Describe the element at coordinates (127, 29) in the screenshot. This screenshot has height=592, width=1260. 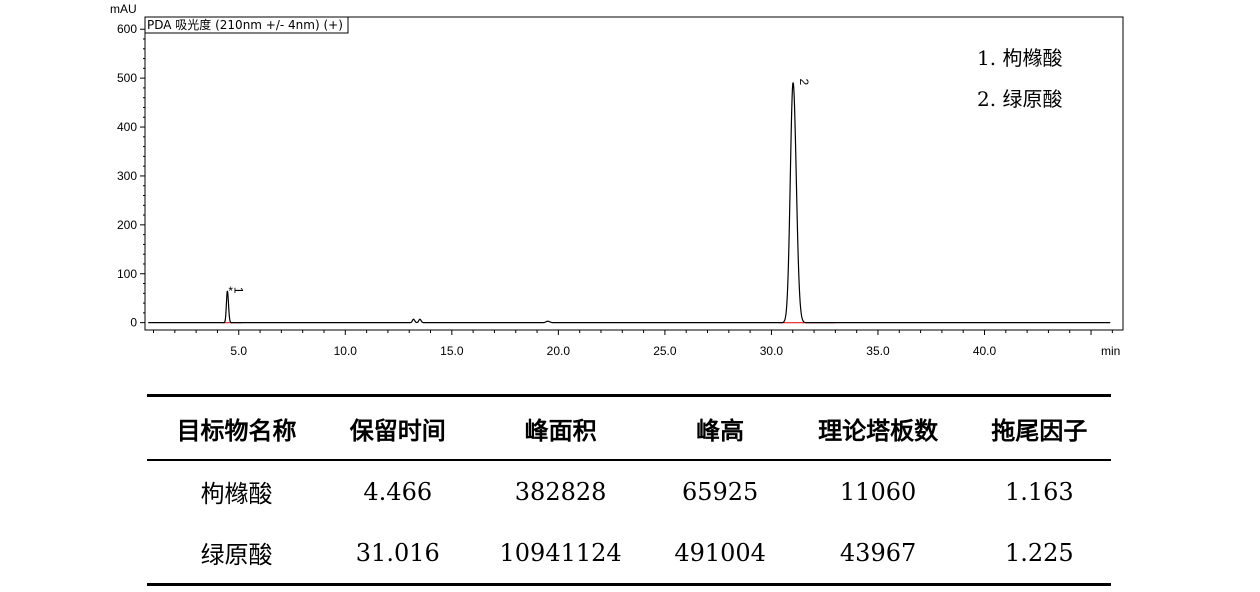
I see `y-tick-label: 600` at that location.